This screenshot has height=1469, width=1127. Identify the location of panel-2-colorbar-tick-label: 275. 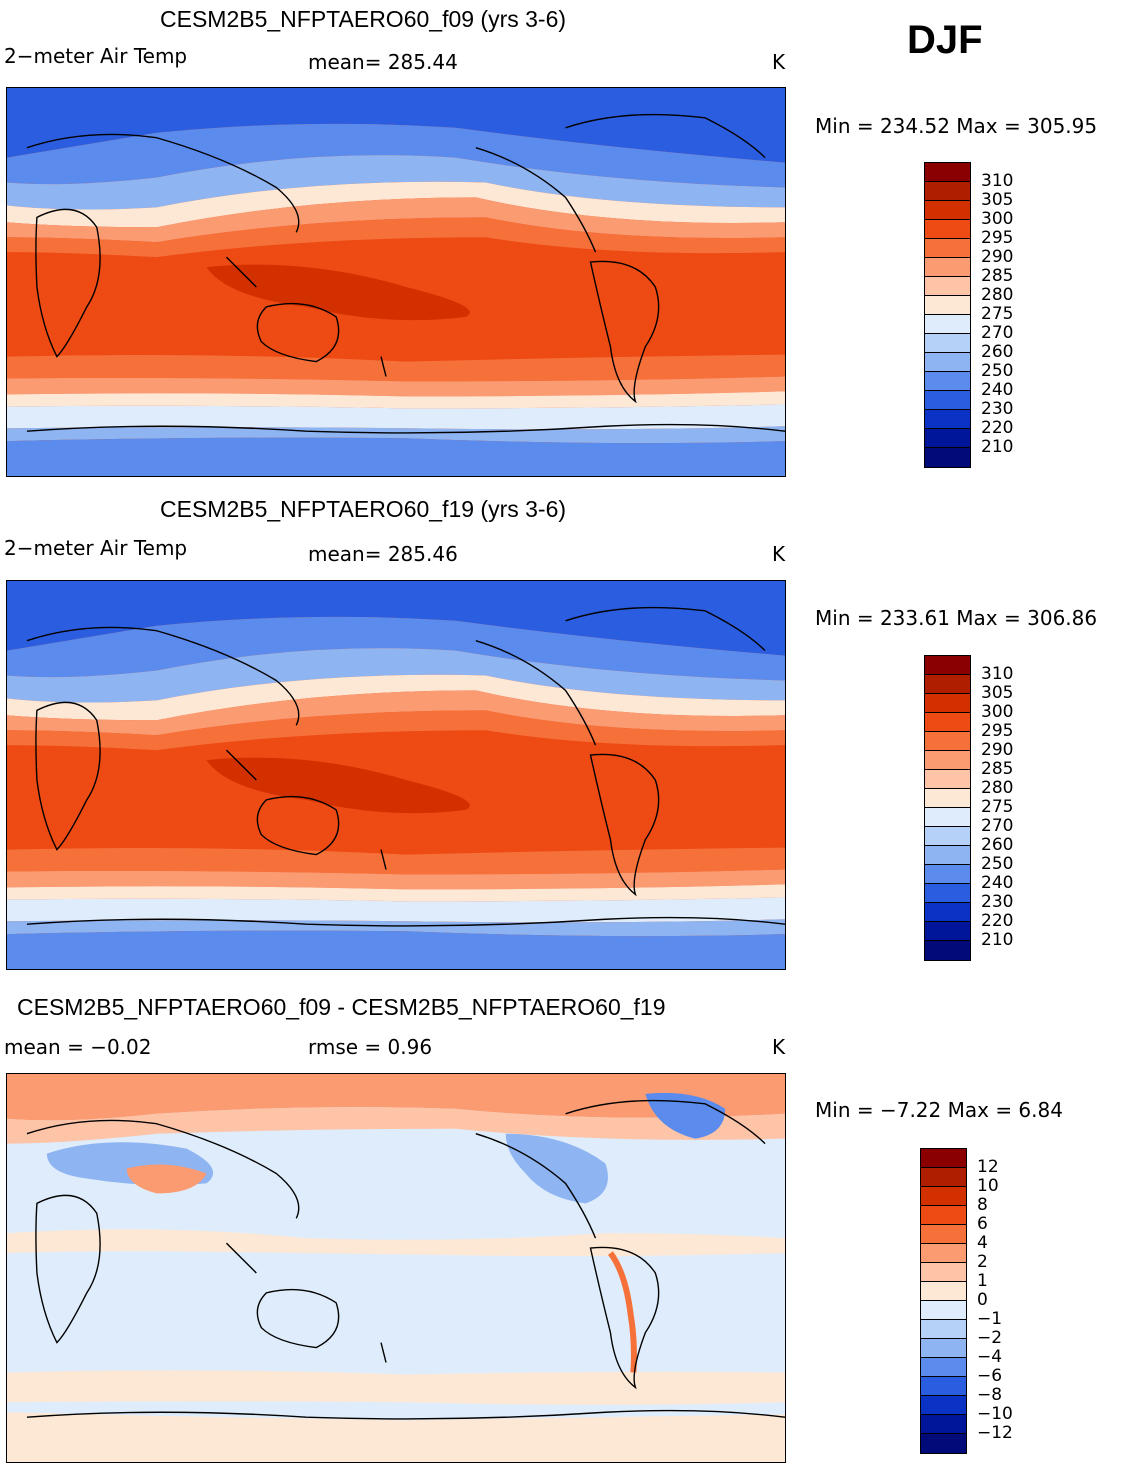
(997, 807).